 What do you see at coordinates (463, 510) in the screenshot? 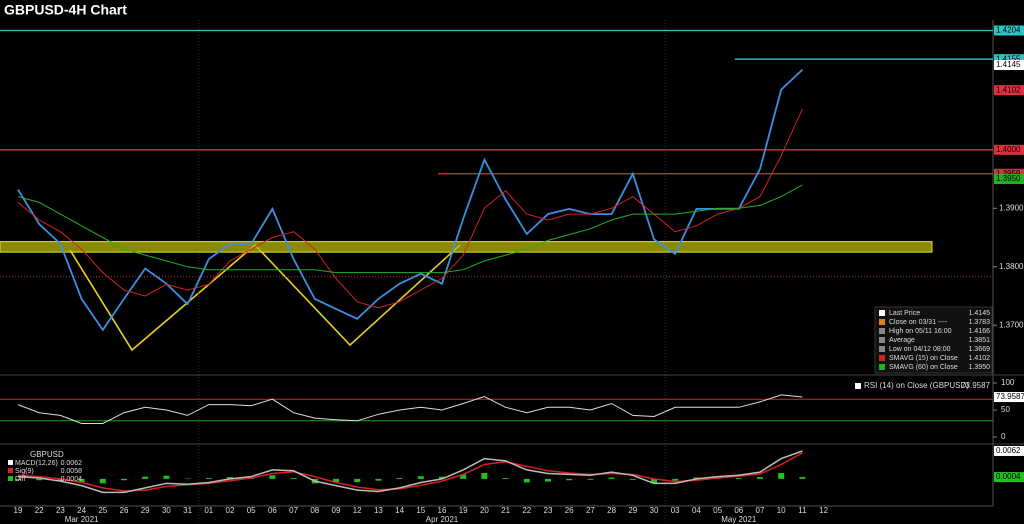
I see `x-tick-label: 19` at bounding box center [463, 510].